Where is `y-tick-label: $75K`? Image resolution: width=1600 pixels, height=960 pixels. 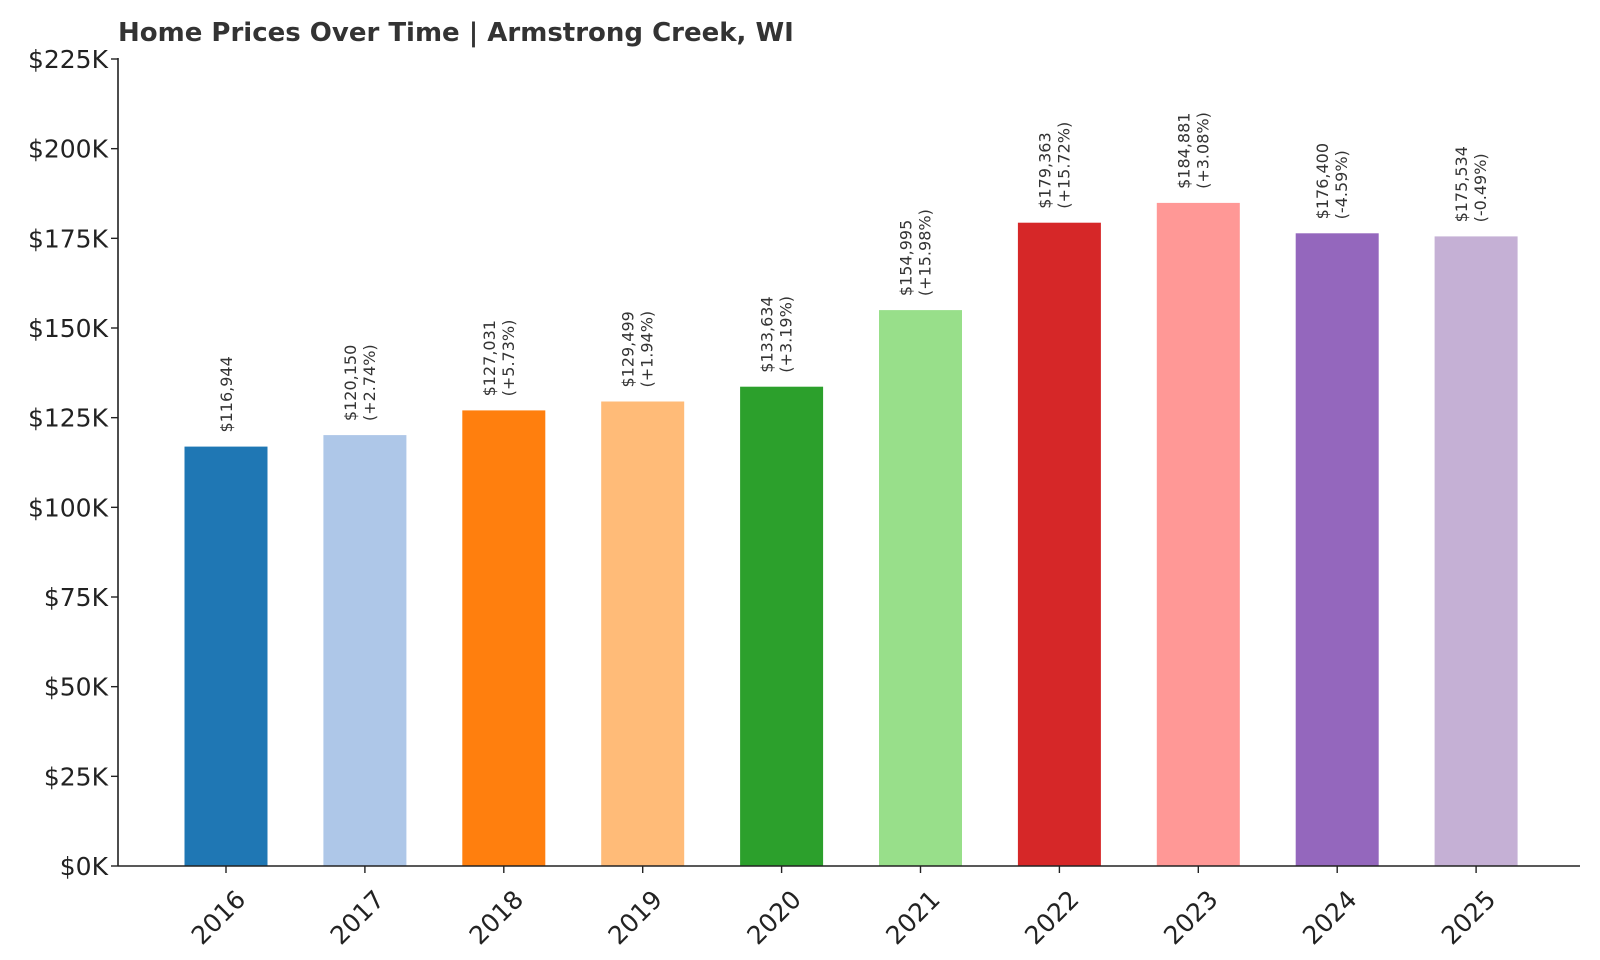
y-tick-label: $75K is located at coordinates (76, 597).